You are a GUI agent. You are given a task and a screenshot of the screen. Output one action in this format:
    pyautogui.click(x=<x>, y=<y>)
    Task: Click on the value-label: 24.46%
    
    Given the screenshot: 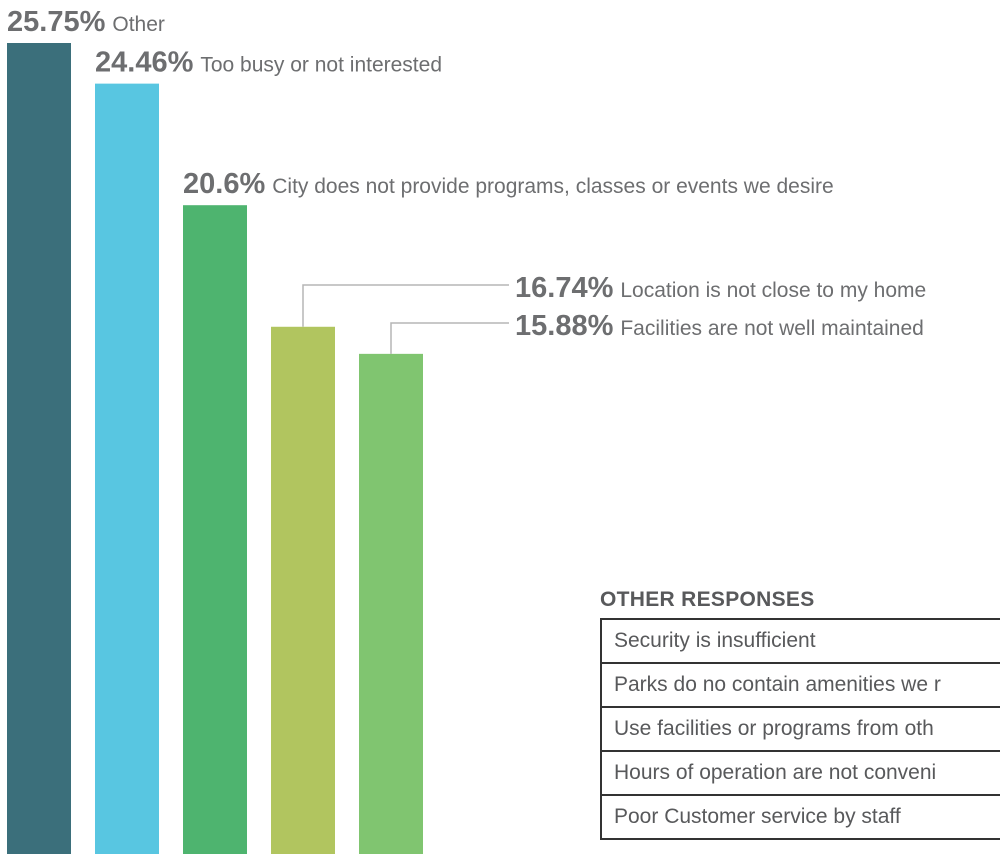 What is the action you would take?
    pyautogui.click(x=144, y=63)
    